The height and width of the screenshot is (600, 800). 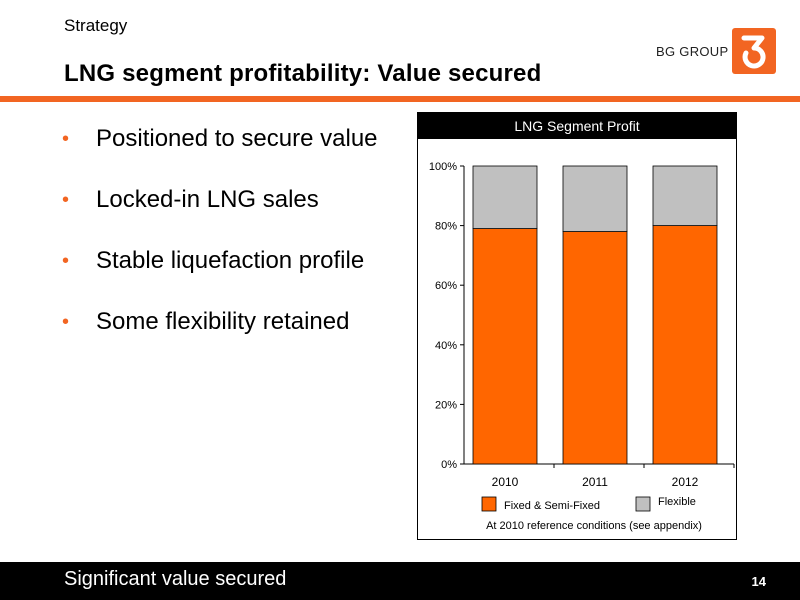 What do you see at coordinates (446, 405) in the screenshot?
I see `y-tick-label: 20%` at bounding box center [446, 405].